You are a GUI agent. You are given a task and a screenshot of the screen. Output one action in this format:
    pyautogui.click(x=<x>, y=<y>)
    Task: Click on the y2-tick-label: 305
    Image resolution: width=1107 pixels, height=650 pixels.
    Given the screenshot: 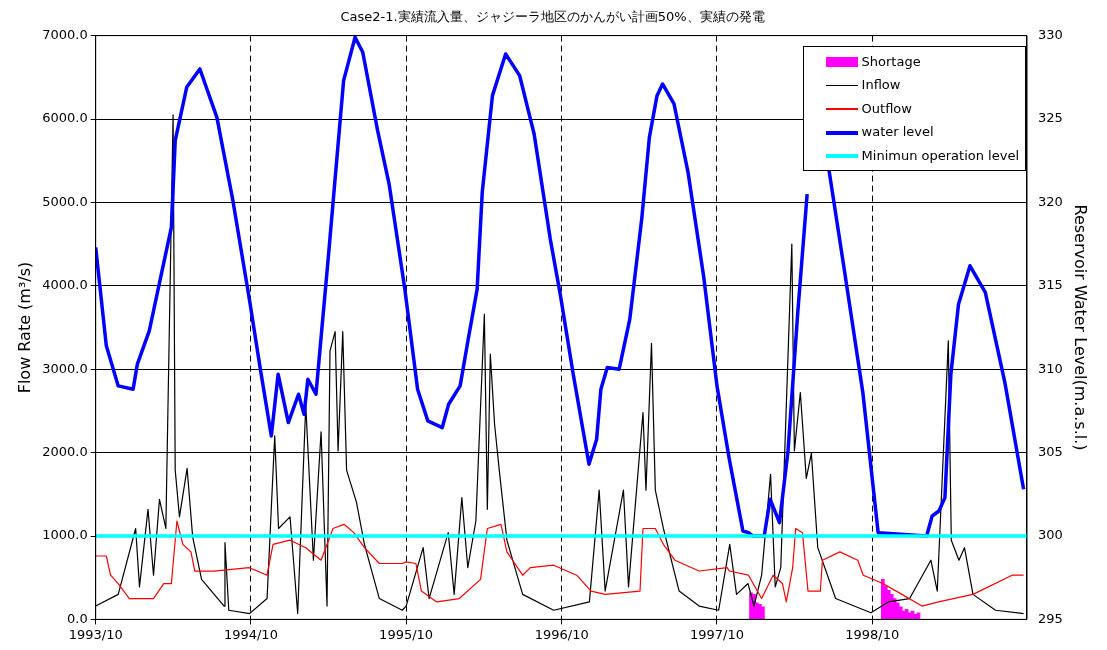 What is the action you would take?
    pyautogui.click(x=1050, y=451)
    